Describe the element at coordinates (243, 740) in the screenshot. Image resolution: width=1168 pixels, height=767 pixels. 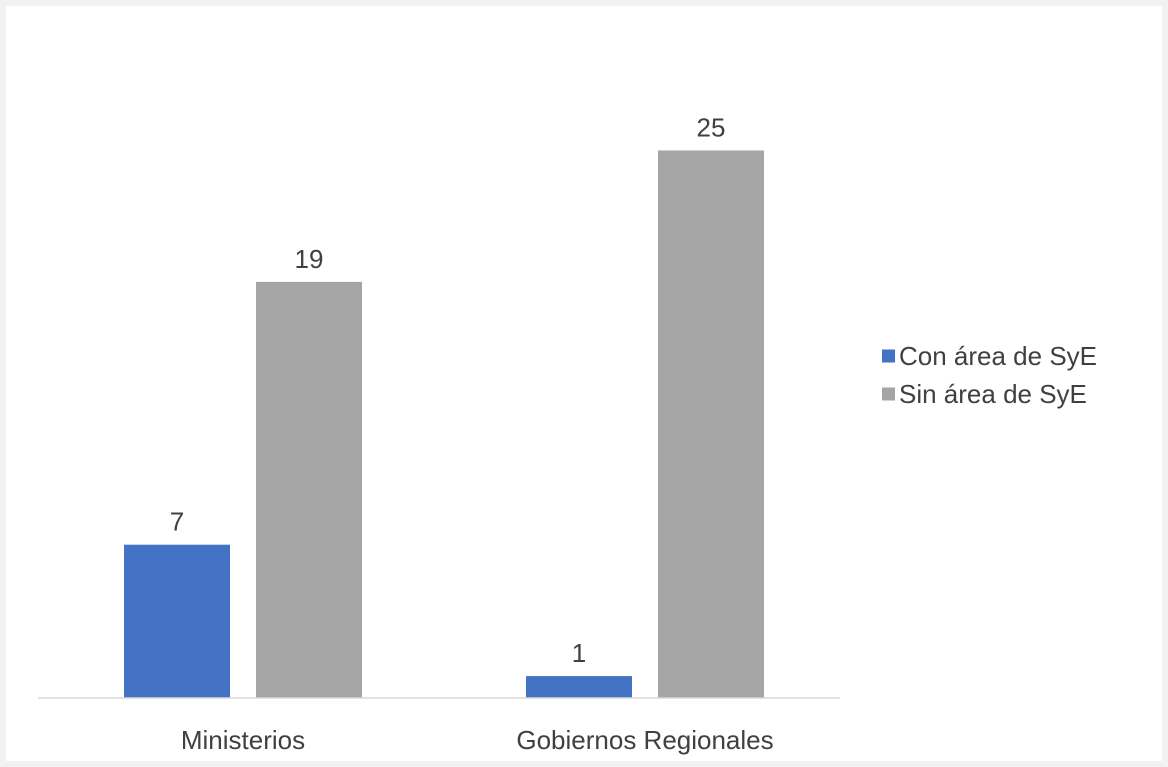
I see `category-label-0: Ministerios` at that location.